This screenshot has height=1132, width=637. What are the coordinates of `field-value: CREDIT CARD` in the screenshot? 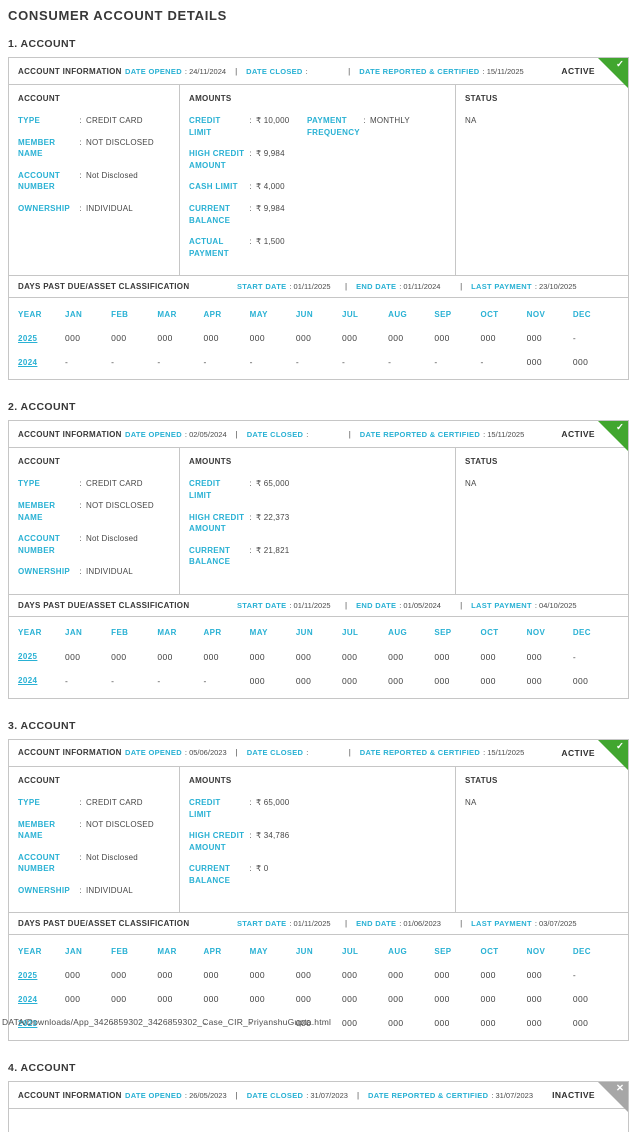 It's located at (114, 802).